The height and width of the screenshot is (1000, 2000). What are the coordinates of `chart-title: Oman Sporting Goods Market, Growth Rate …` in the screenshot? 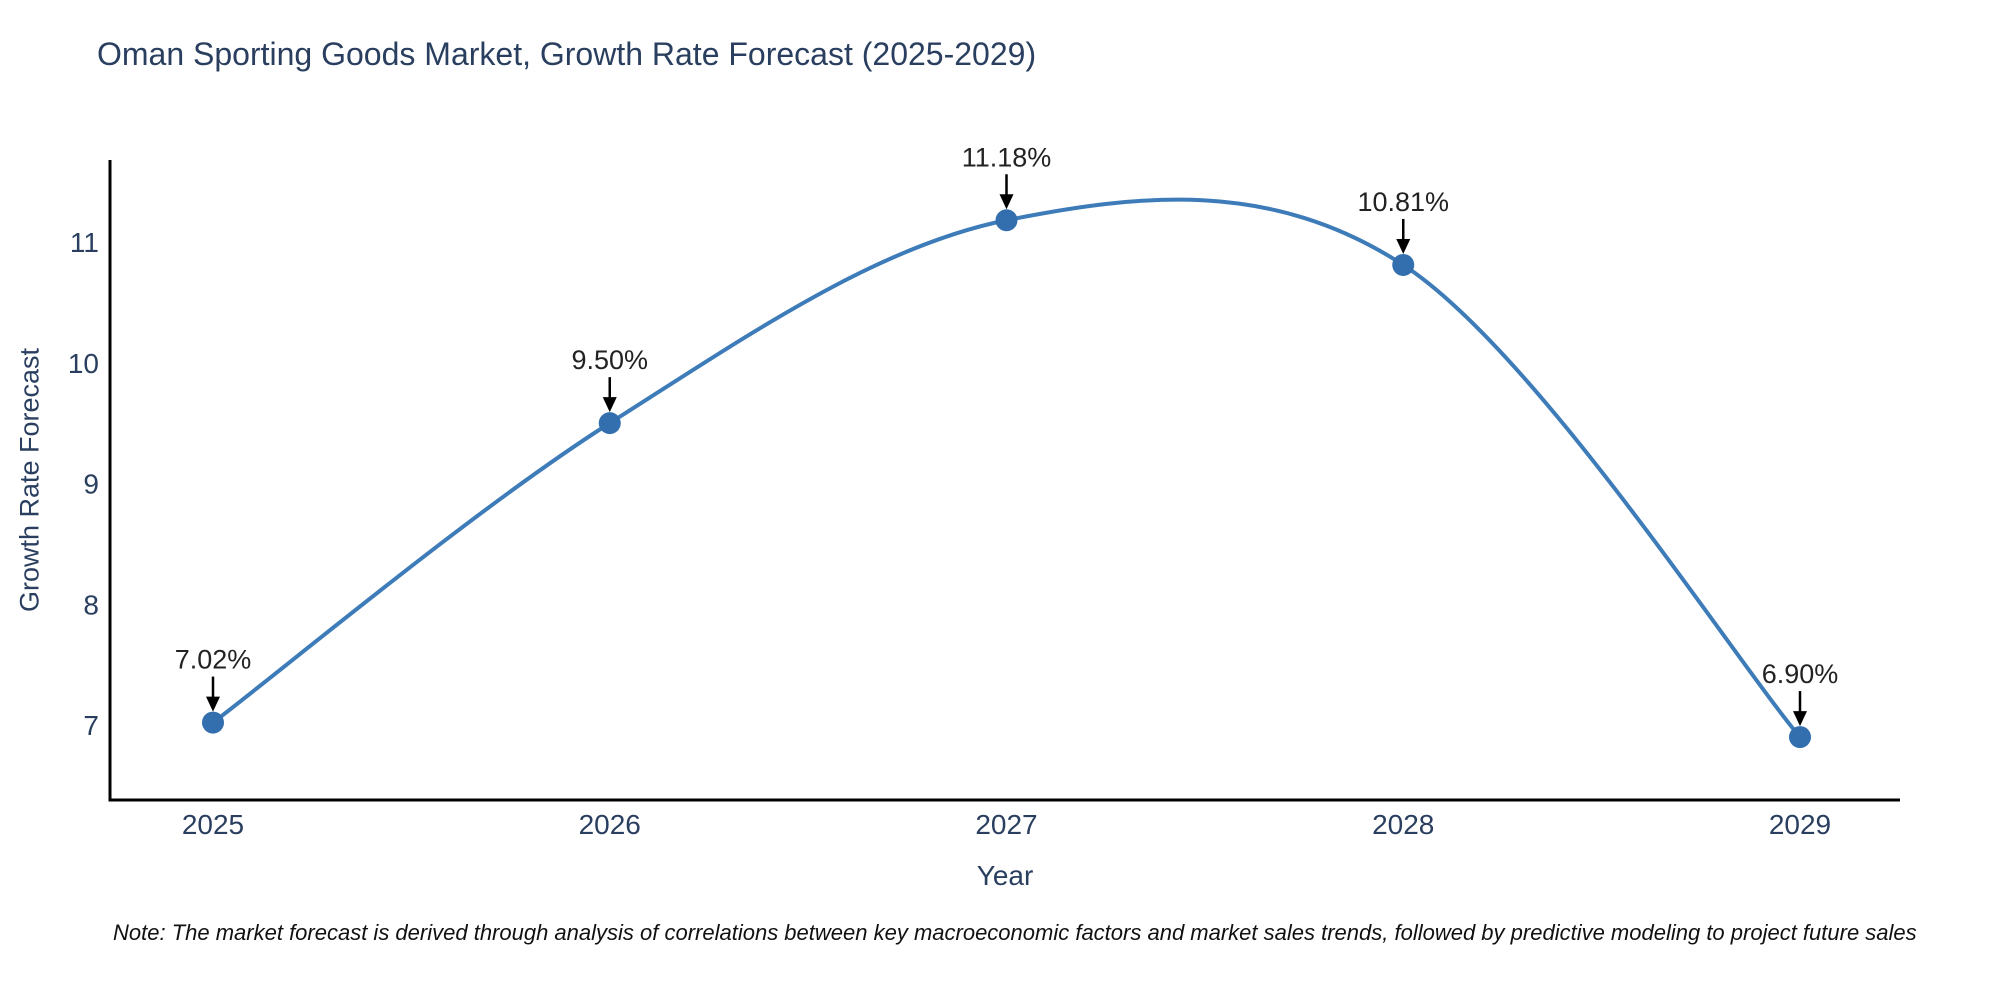 It's located at (567, 54).